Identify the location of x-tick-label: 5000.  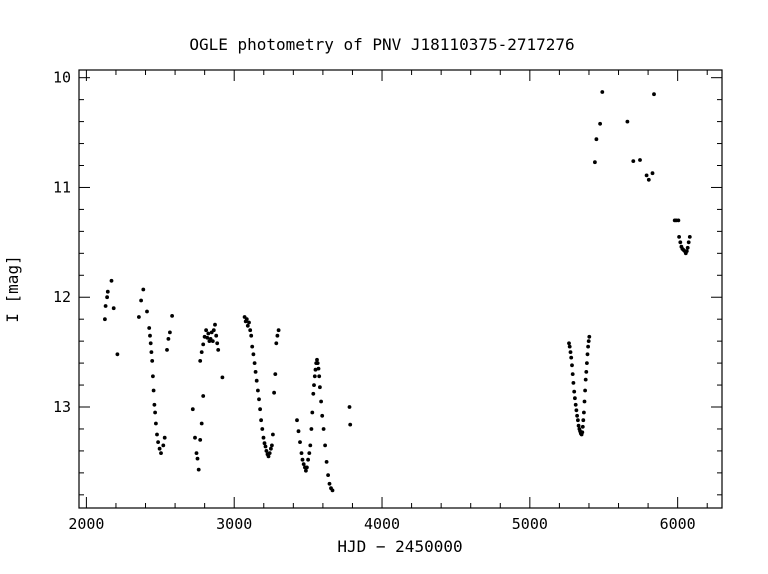
(530, 524).